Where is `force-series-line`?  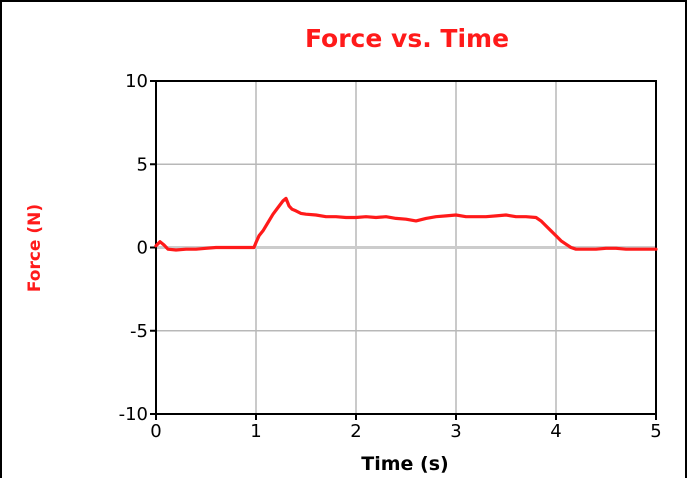 force-series-line is located at coordinates (406, 224).